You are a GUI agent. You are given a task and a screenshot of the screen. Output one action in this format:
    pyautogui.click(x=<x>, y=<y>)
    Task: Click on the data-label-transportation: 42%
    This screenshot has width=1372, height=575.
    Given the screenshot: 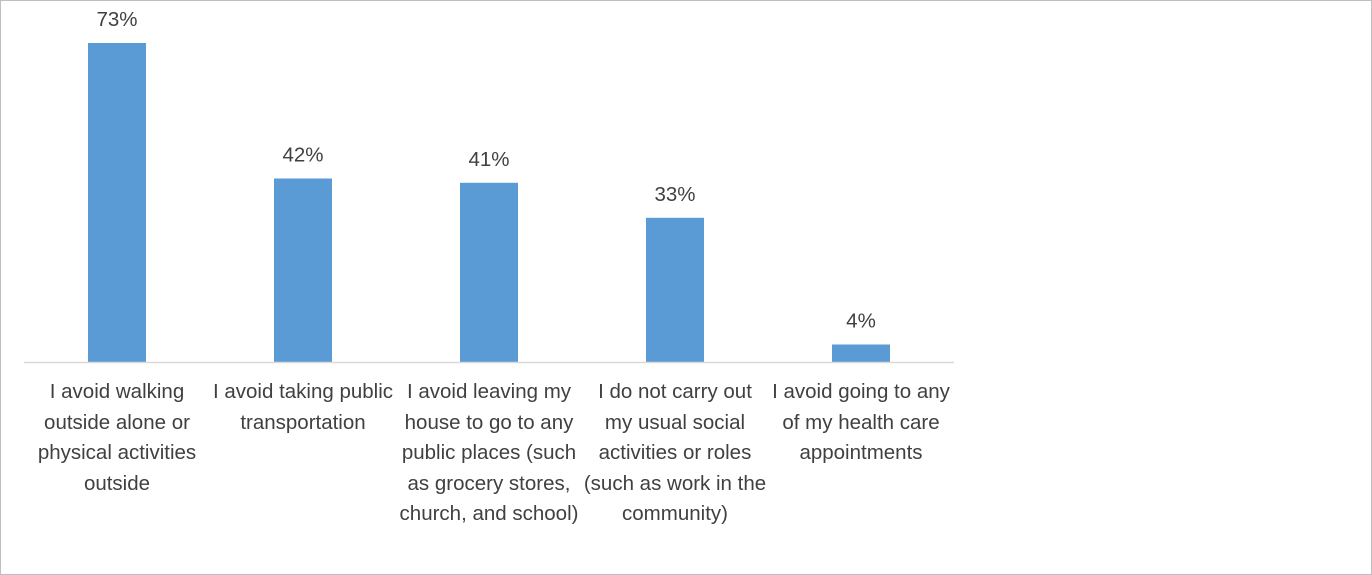 What is the action you would take?
    pyautogui.click(x=302, y=155)
    